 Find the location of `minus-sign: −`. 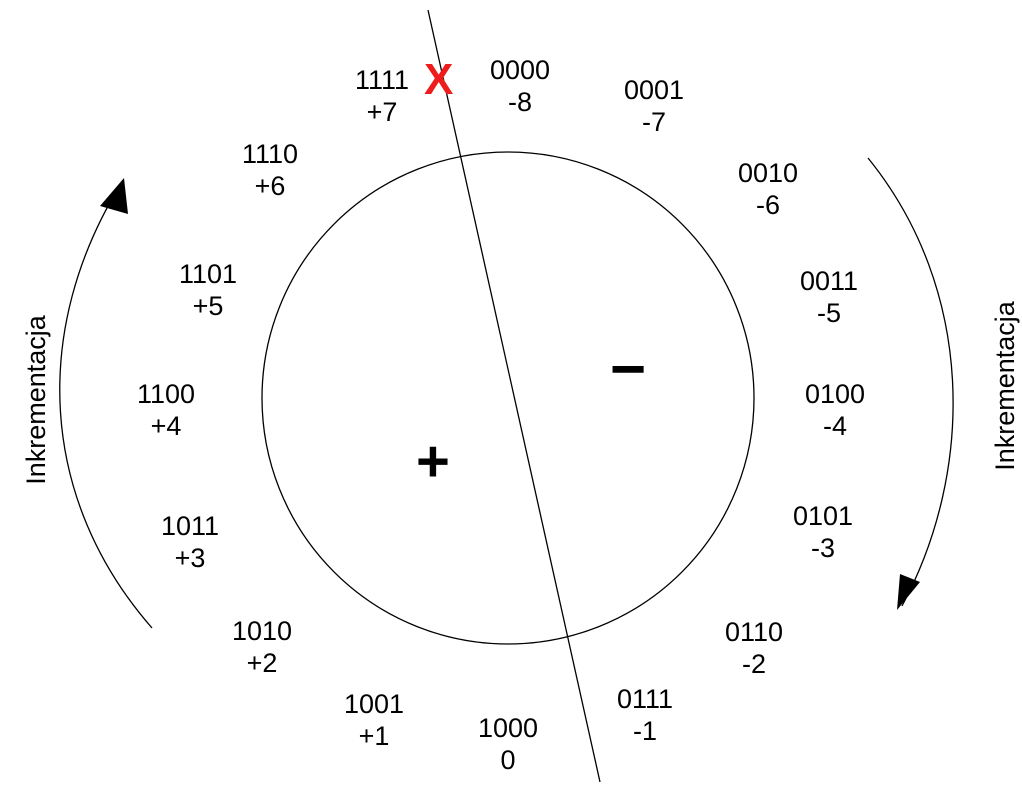

minus-sign: − is located at coordinates (628, 369).